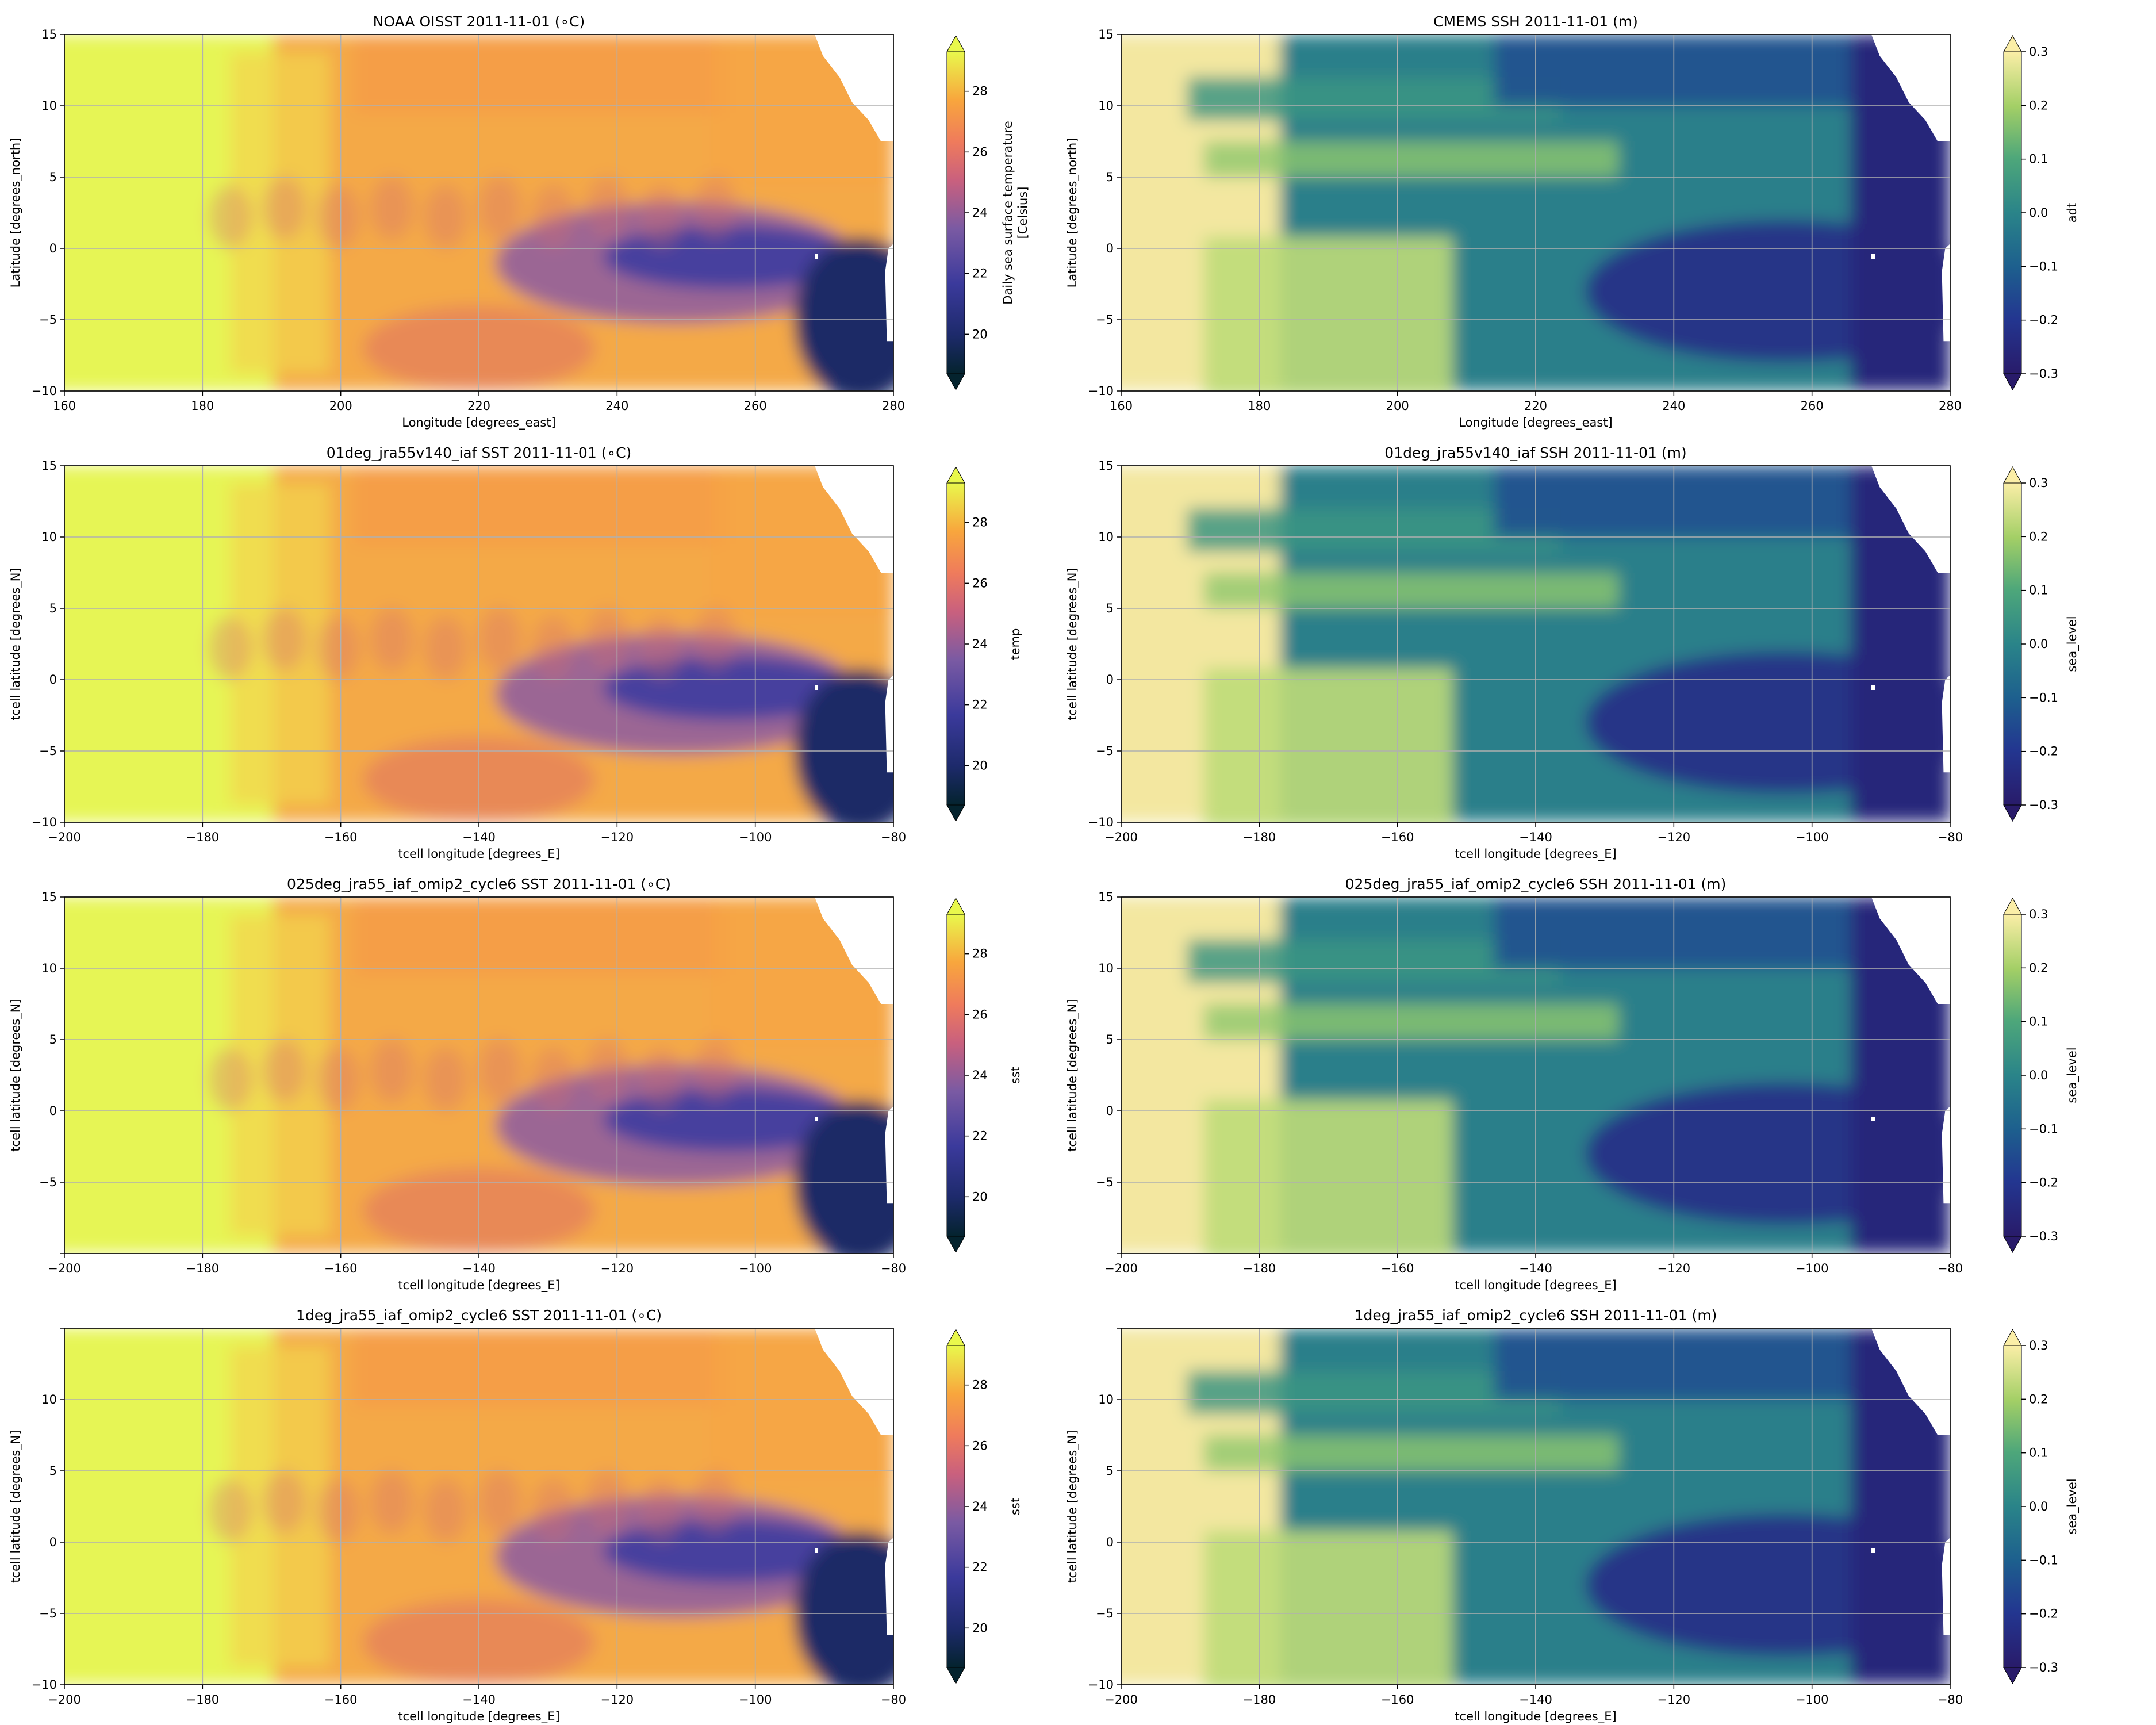 Image resolution: width=2156 pixels, height=1725 pixels. I want to click on colorbar-tick-label: 0.2, so click(2038, 968).